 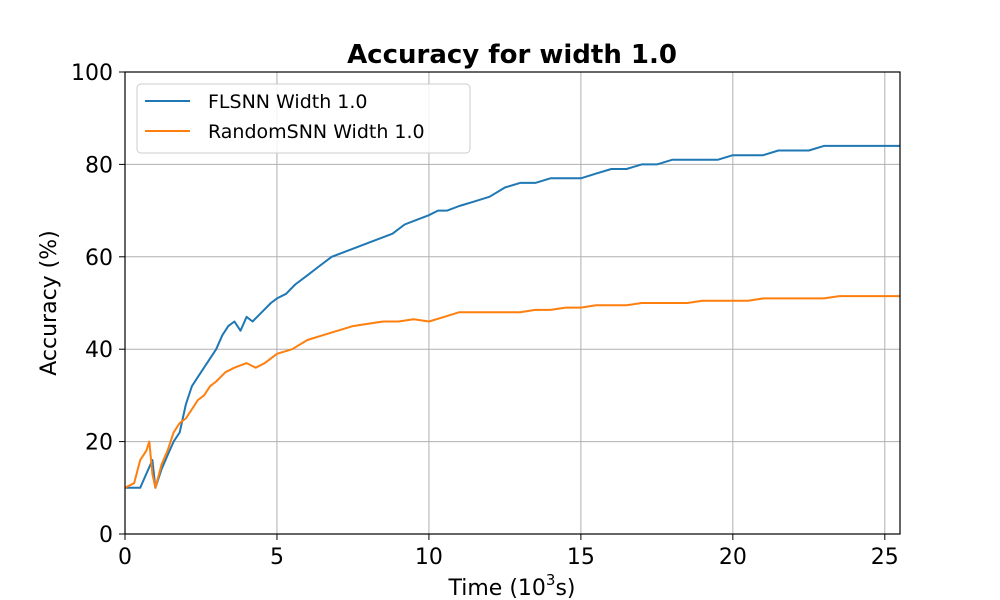 I want to click on x-axis-label: Time (103s), so click(x=511, y=585).